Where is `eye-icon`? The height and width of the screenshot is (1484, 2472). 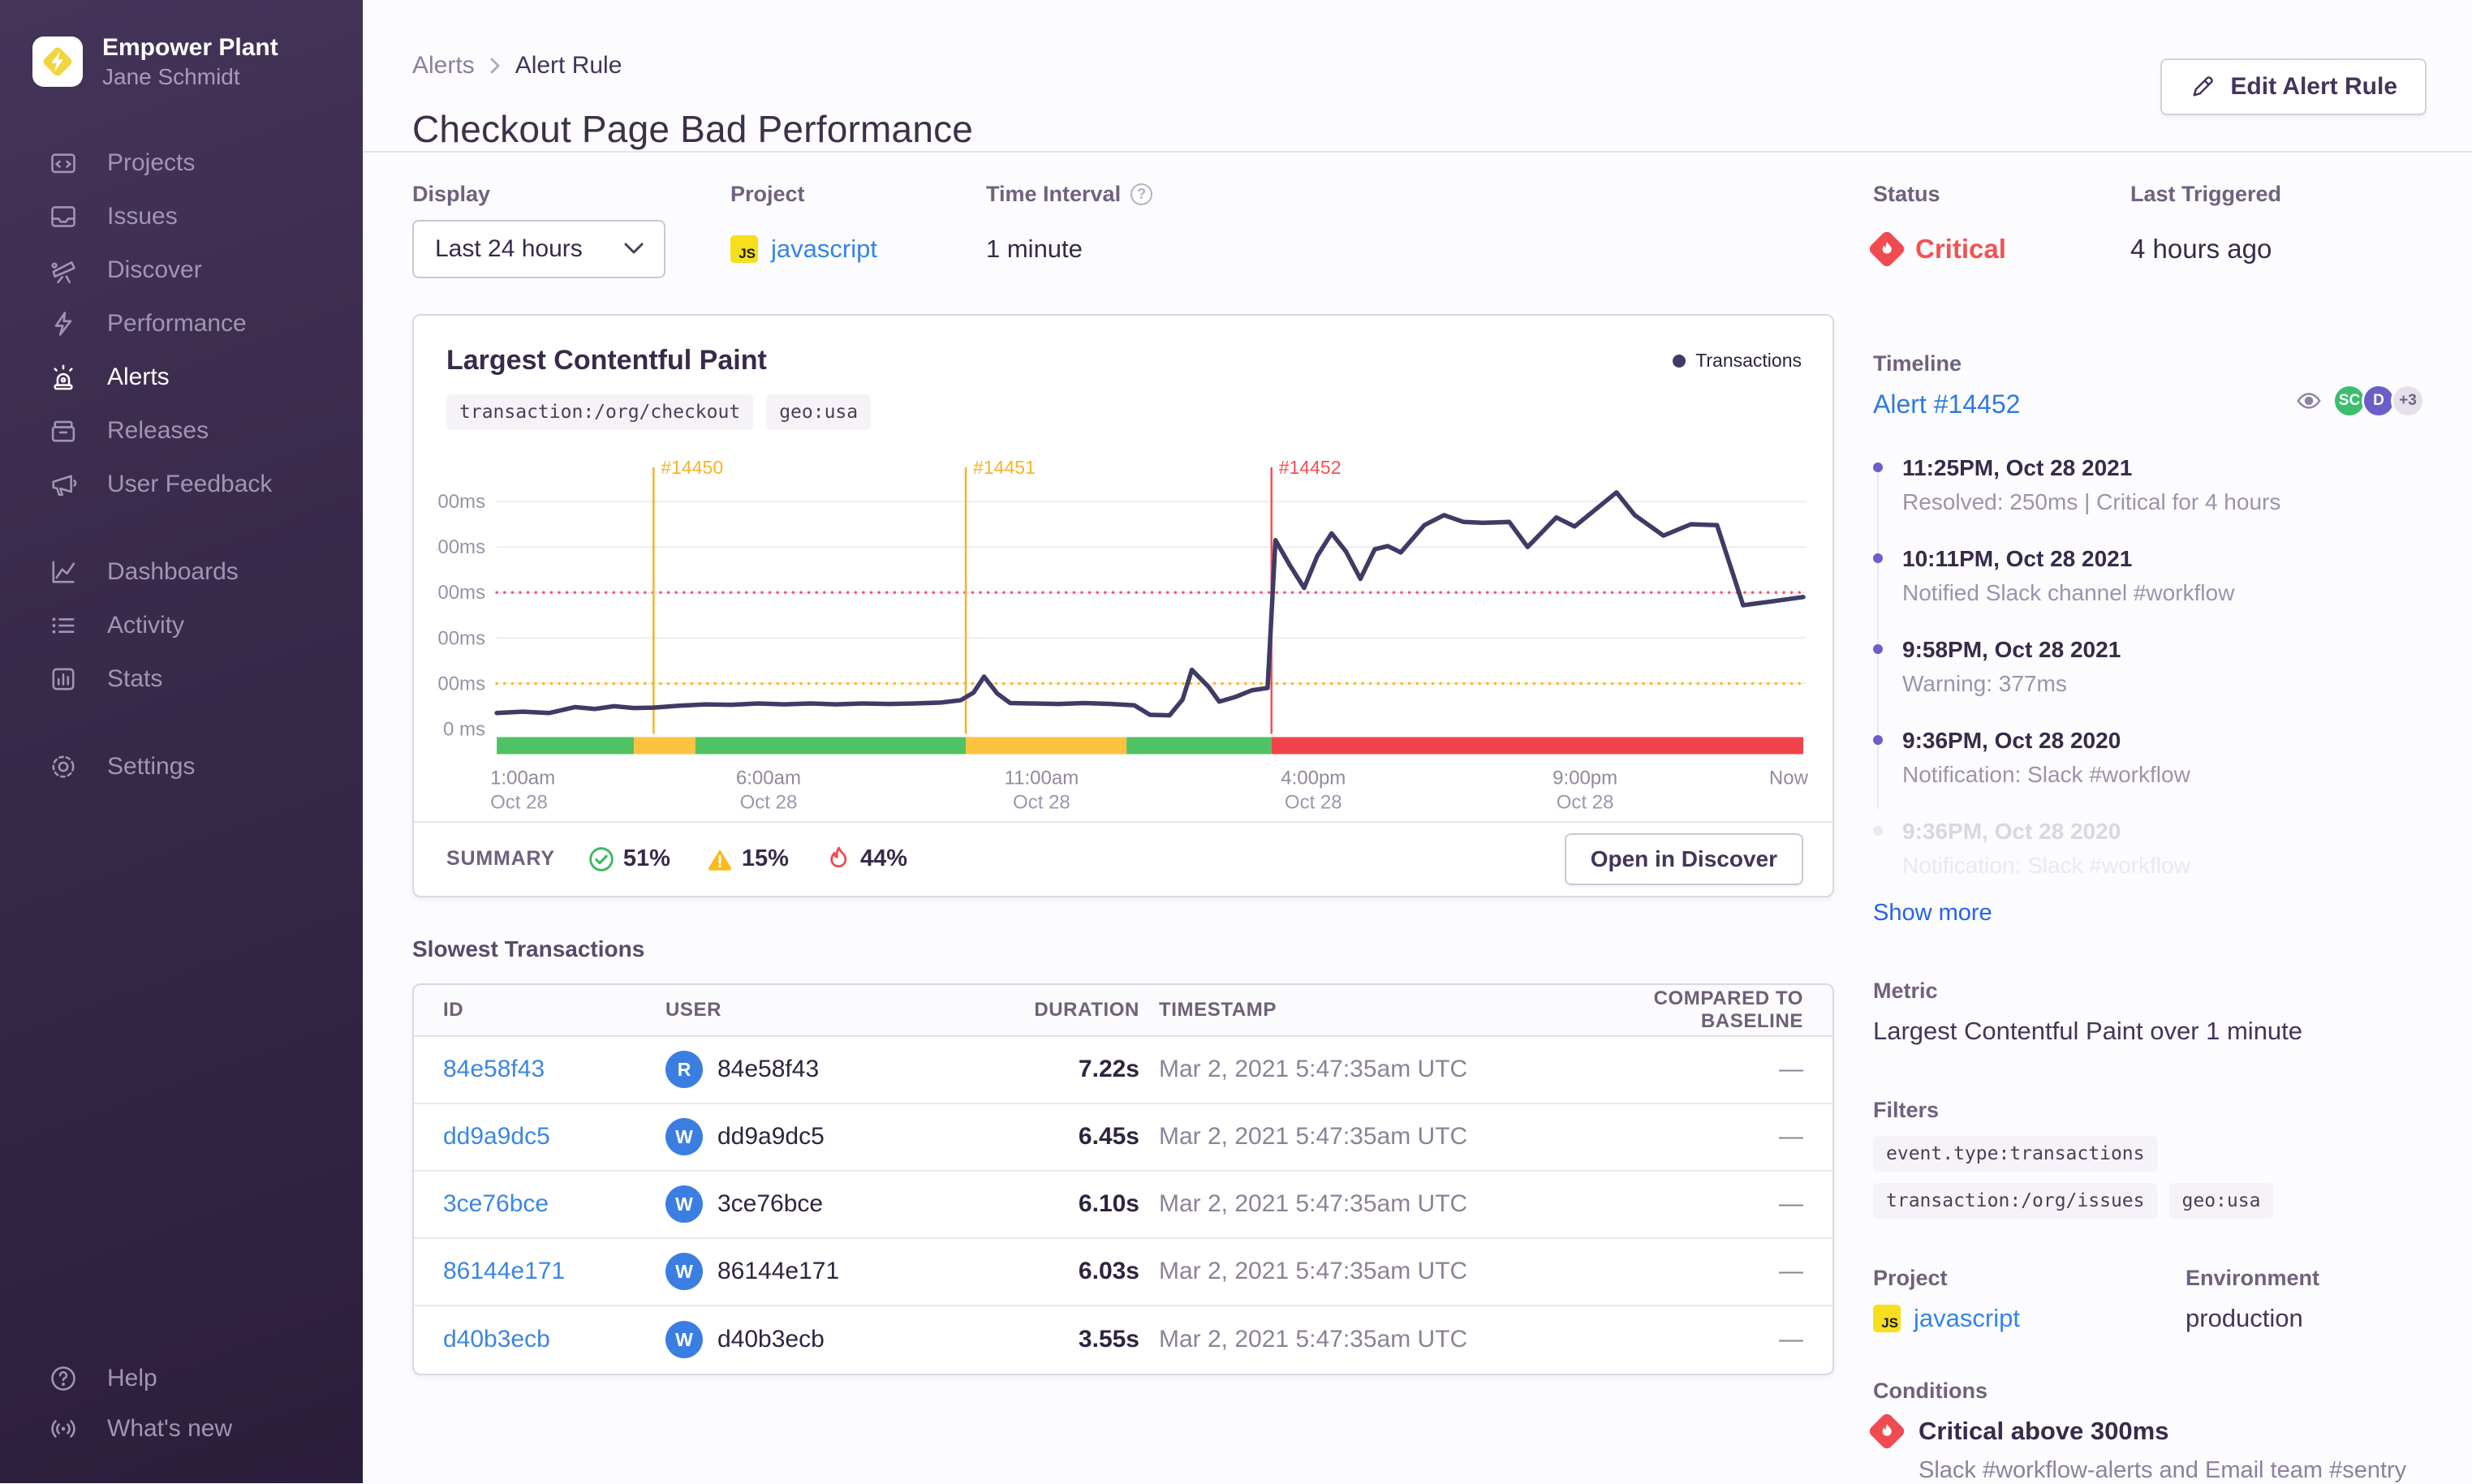 eye-icon is located at coordinates (2309, 401).